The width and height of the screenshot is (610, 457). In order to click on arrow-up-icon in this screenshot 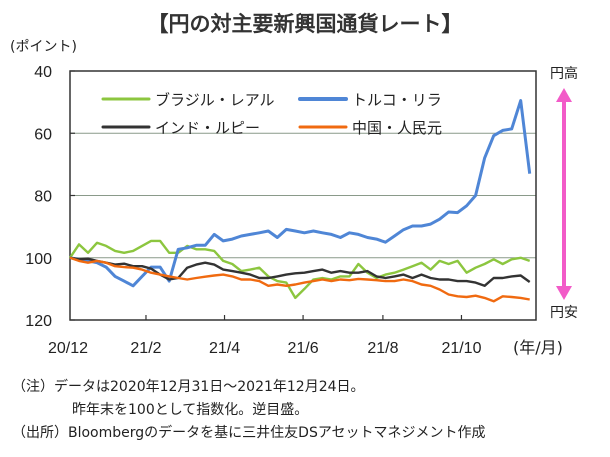, I will do `click(564, 95)`.